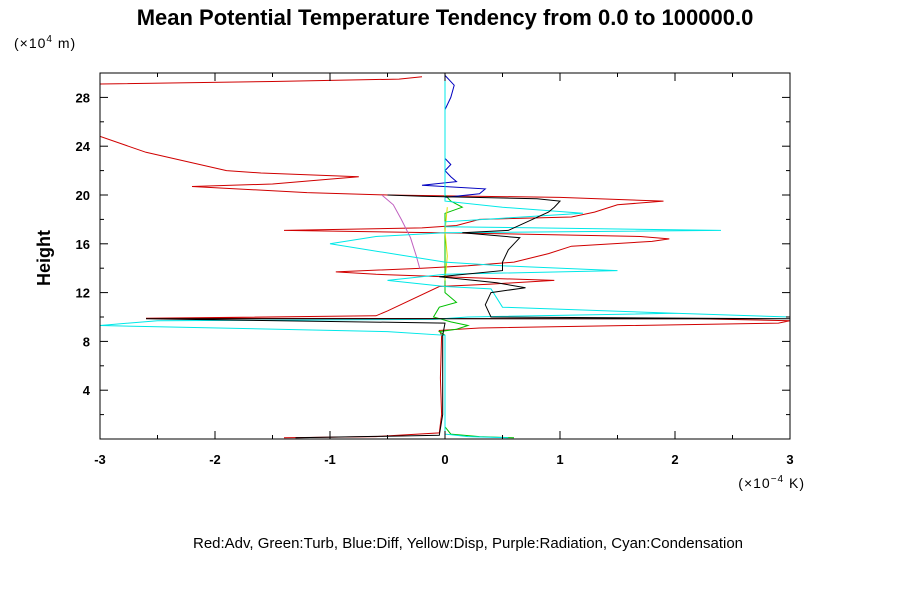 This screenshot has width=900, height=600. I want to click on x-axis-unit: (×10−4 K), so click(771, 482).